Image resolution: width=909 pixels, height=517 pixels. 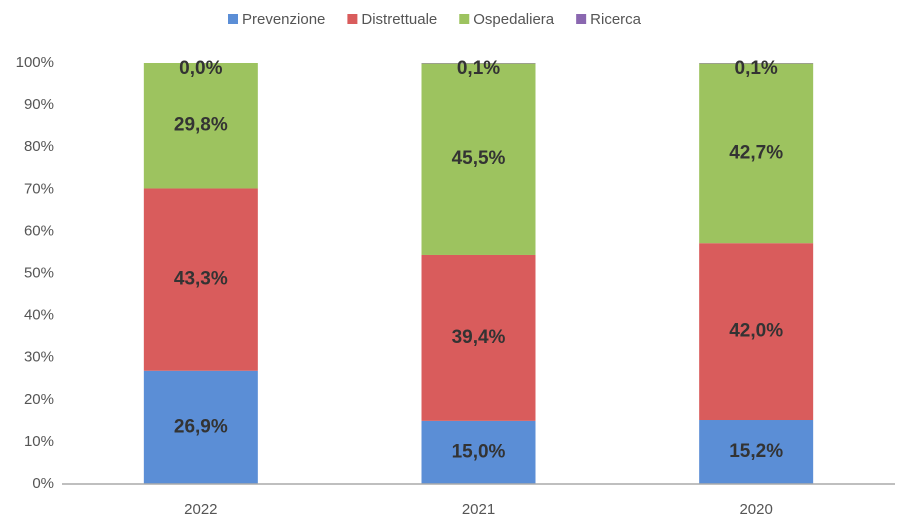 I want to click on value-label: 43,3%, so click(x=201, y=279).